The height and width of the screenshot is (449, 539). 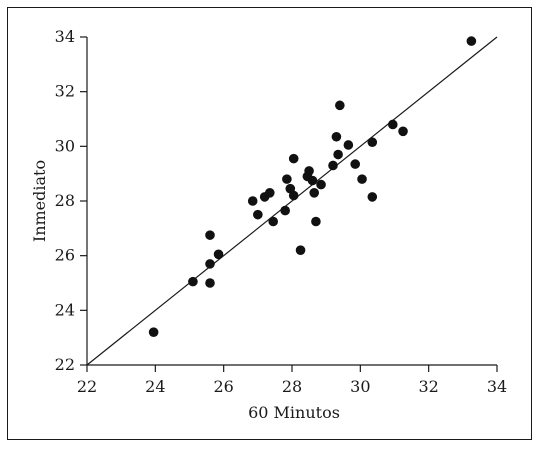 I want to click on y-tick-label: 24, so click(x=65, y=309).